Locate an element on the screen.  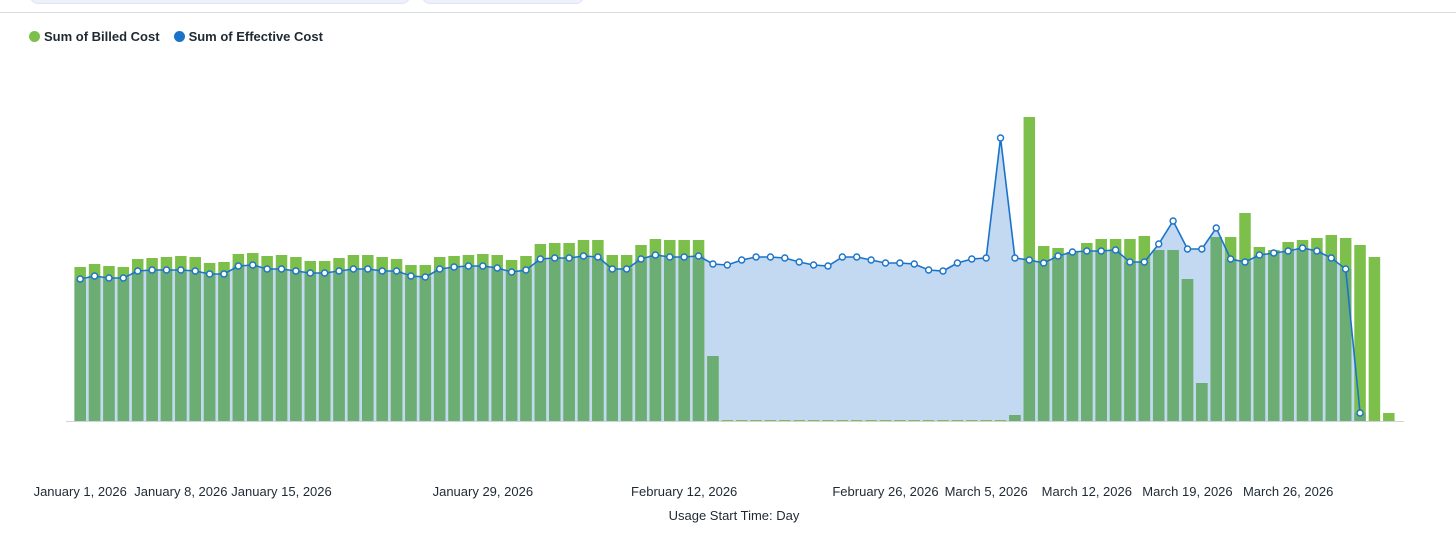
legend-item-billed-cost: Sum of Billed Cost is located at coordinates (94, 36).